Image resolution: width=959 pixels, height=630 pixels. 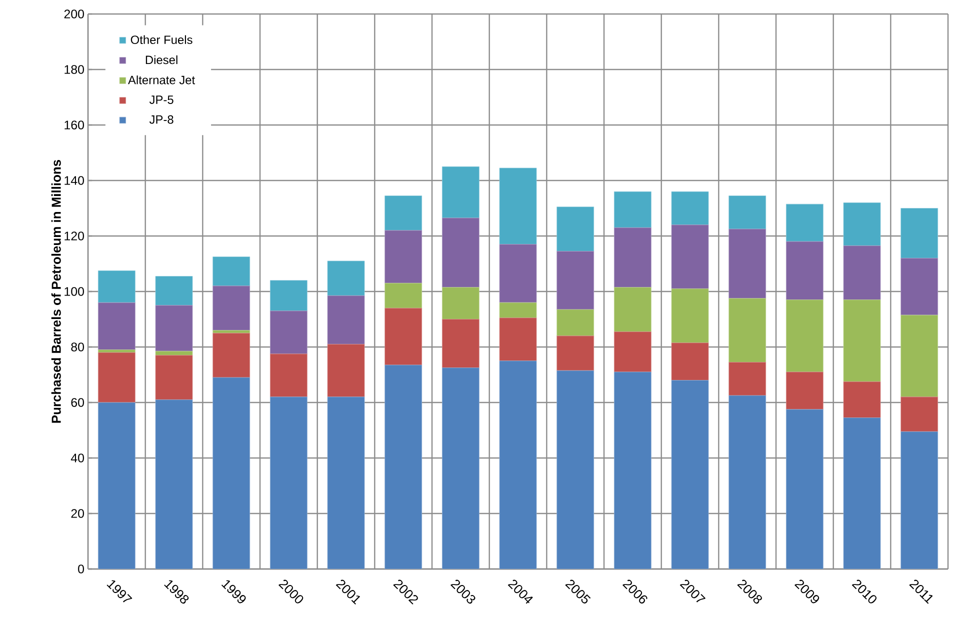 What do you see at coordinates (77, 458) in the screenshot?
I see `y-tick-label: 40` at bounding box center [77, 458].